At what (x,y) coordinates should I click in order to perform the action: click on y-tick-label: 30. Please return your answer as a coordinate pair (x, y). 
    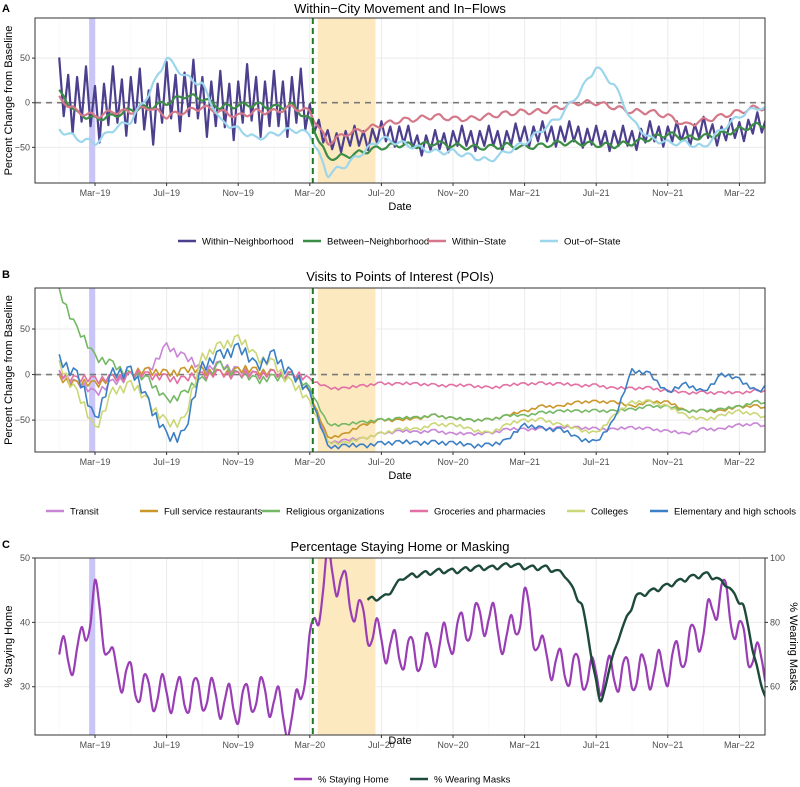
    Looking at the image, I should click on (25, 687).